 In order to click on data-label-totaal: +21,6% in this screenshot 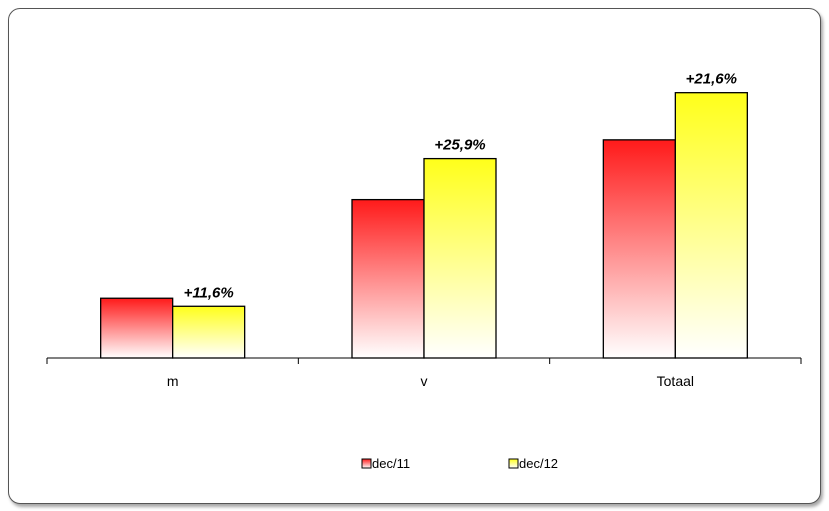, I will do `click(711, 79)`.